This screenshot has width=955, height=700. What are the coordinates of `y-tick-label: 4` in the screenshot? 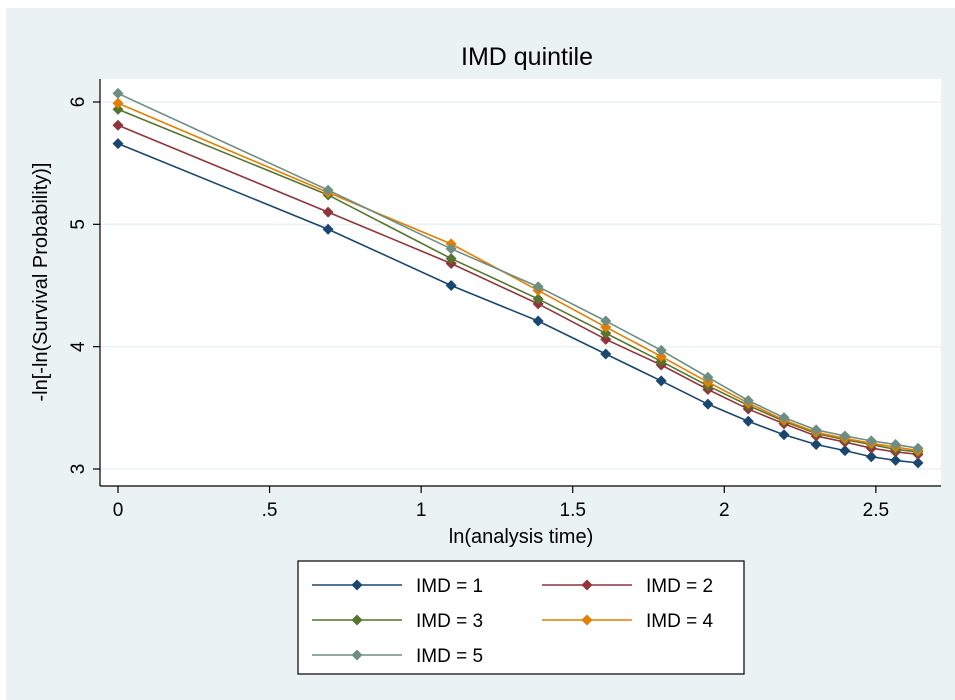 It's located at (78, 346).